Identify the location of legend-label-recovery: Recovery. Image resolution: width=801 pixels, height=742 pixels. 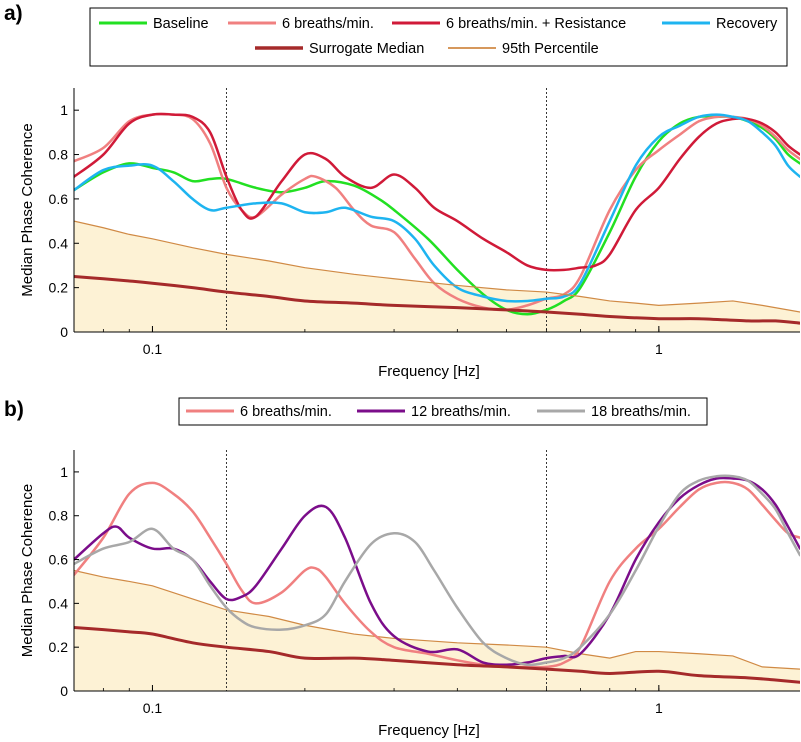
(747, 24).